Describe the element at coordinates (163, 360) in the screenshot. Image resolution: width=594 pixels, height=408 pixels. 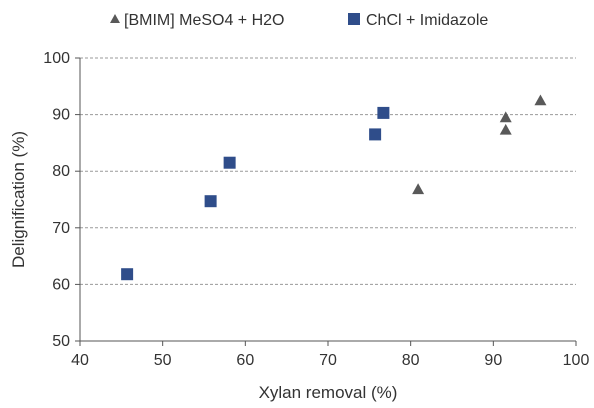
I see `x-tick-label: 50` at that location.